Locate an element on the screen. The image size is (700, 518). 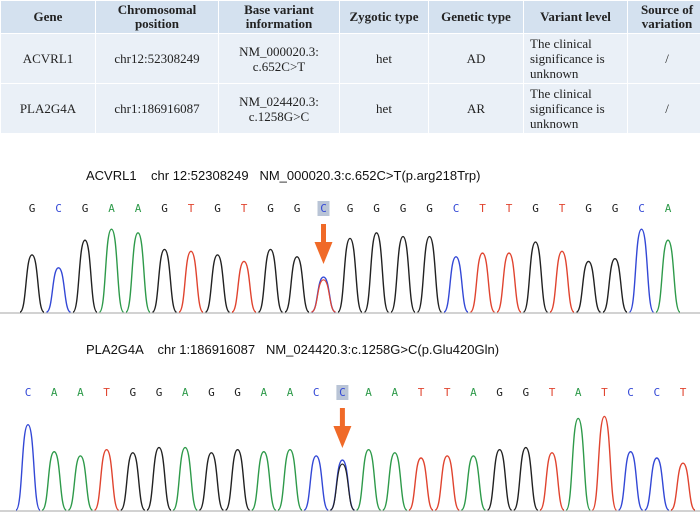
base-call-6: A is located at coordinates (185, 392).